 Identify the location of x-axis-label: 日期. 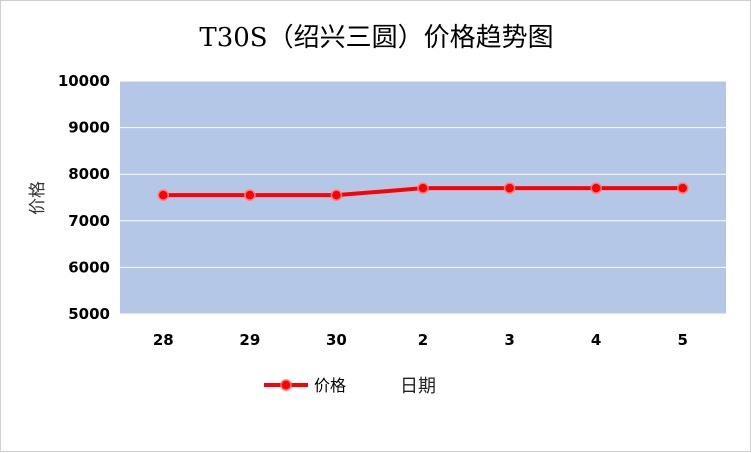
(418, 386).